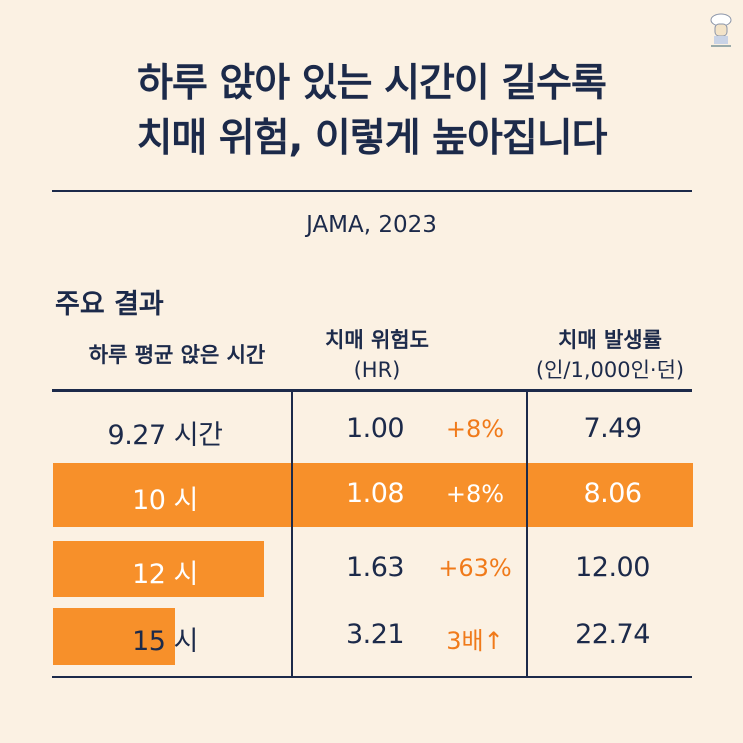 This screenshot has height=743, width=743. What do you see at coordinates (165, 435) in the screenshot?
I see `sitting-time-cell: 9.27 시간` at bounding box center [165, 435].